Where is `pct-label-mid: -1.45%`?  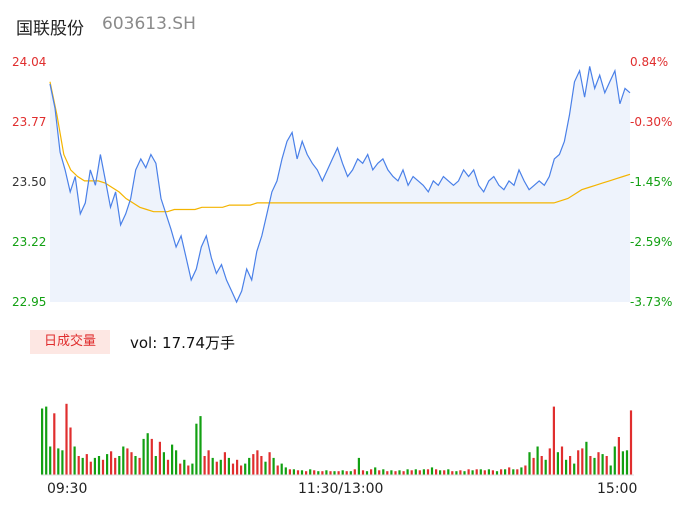
pct-label-mid: -1.45% is located at coordinates (651, 182).